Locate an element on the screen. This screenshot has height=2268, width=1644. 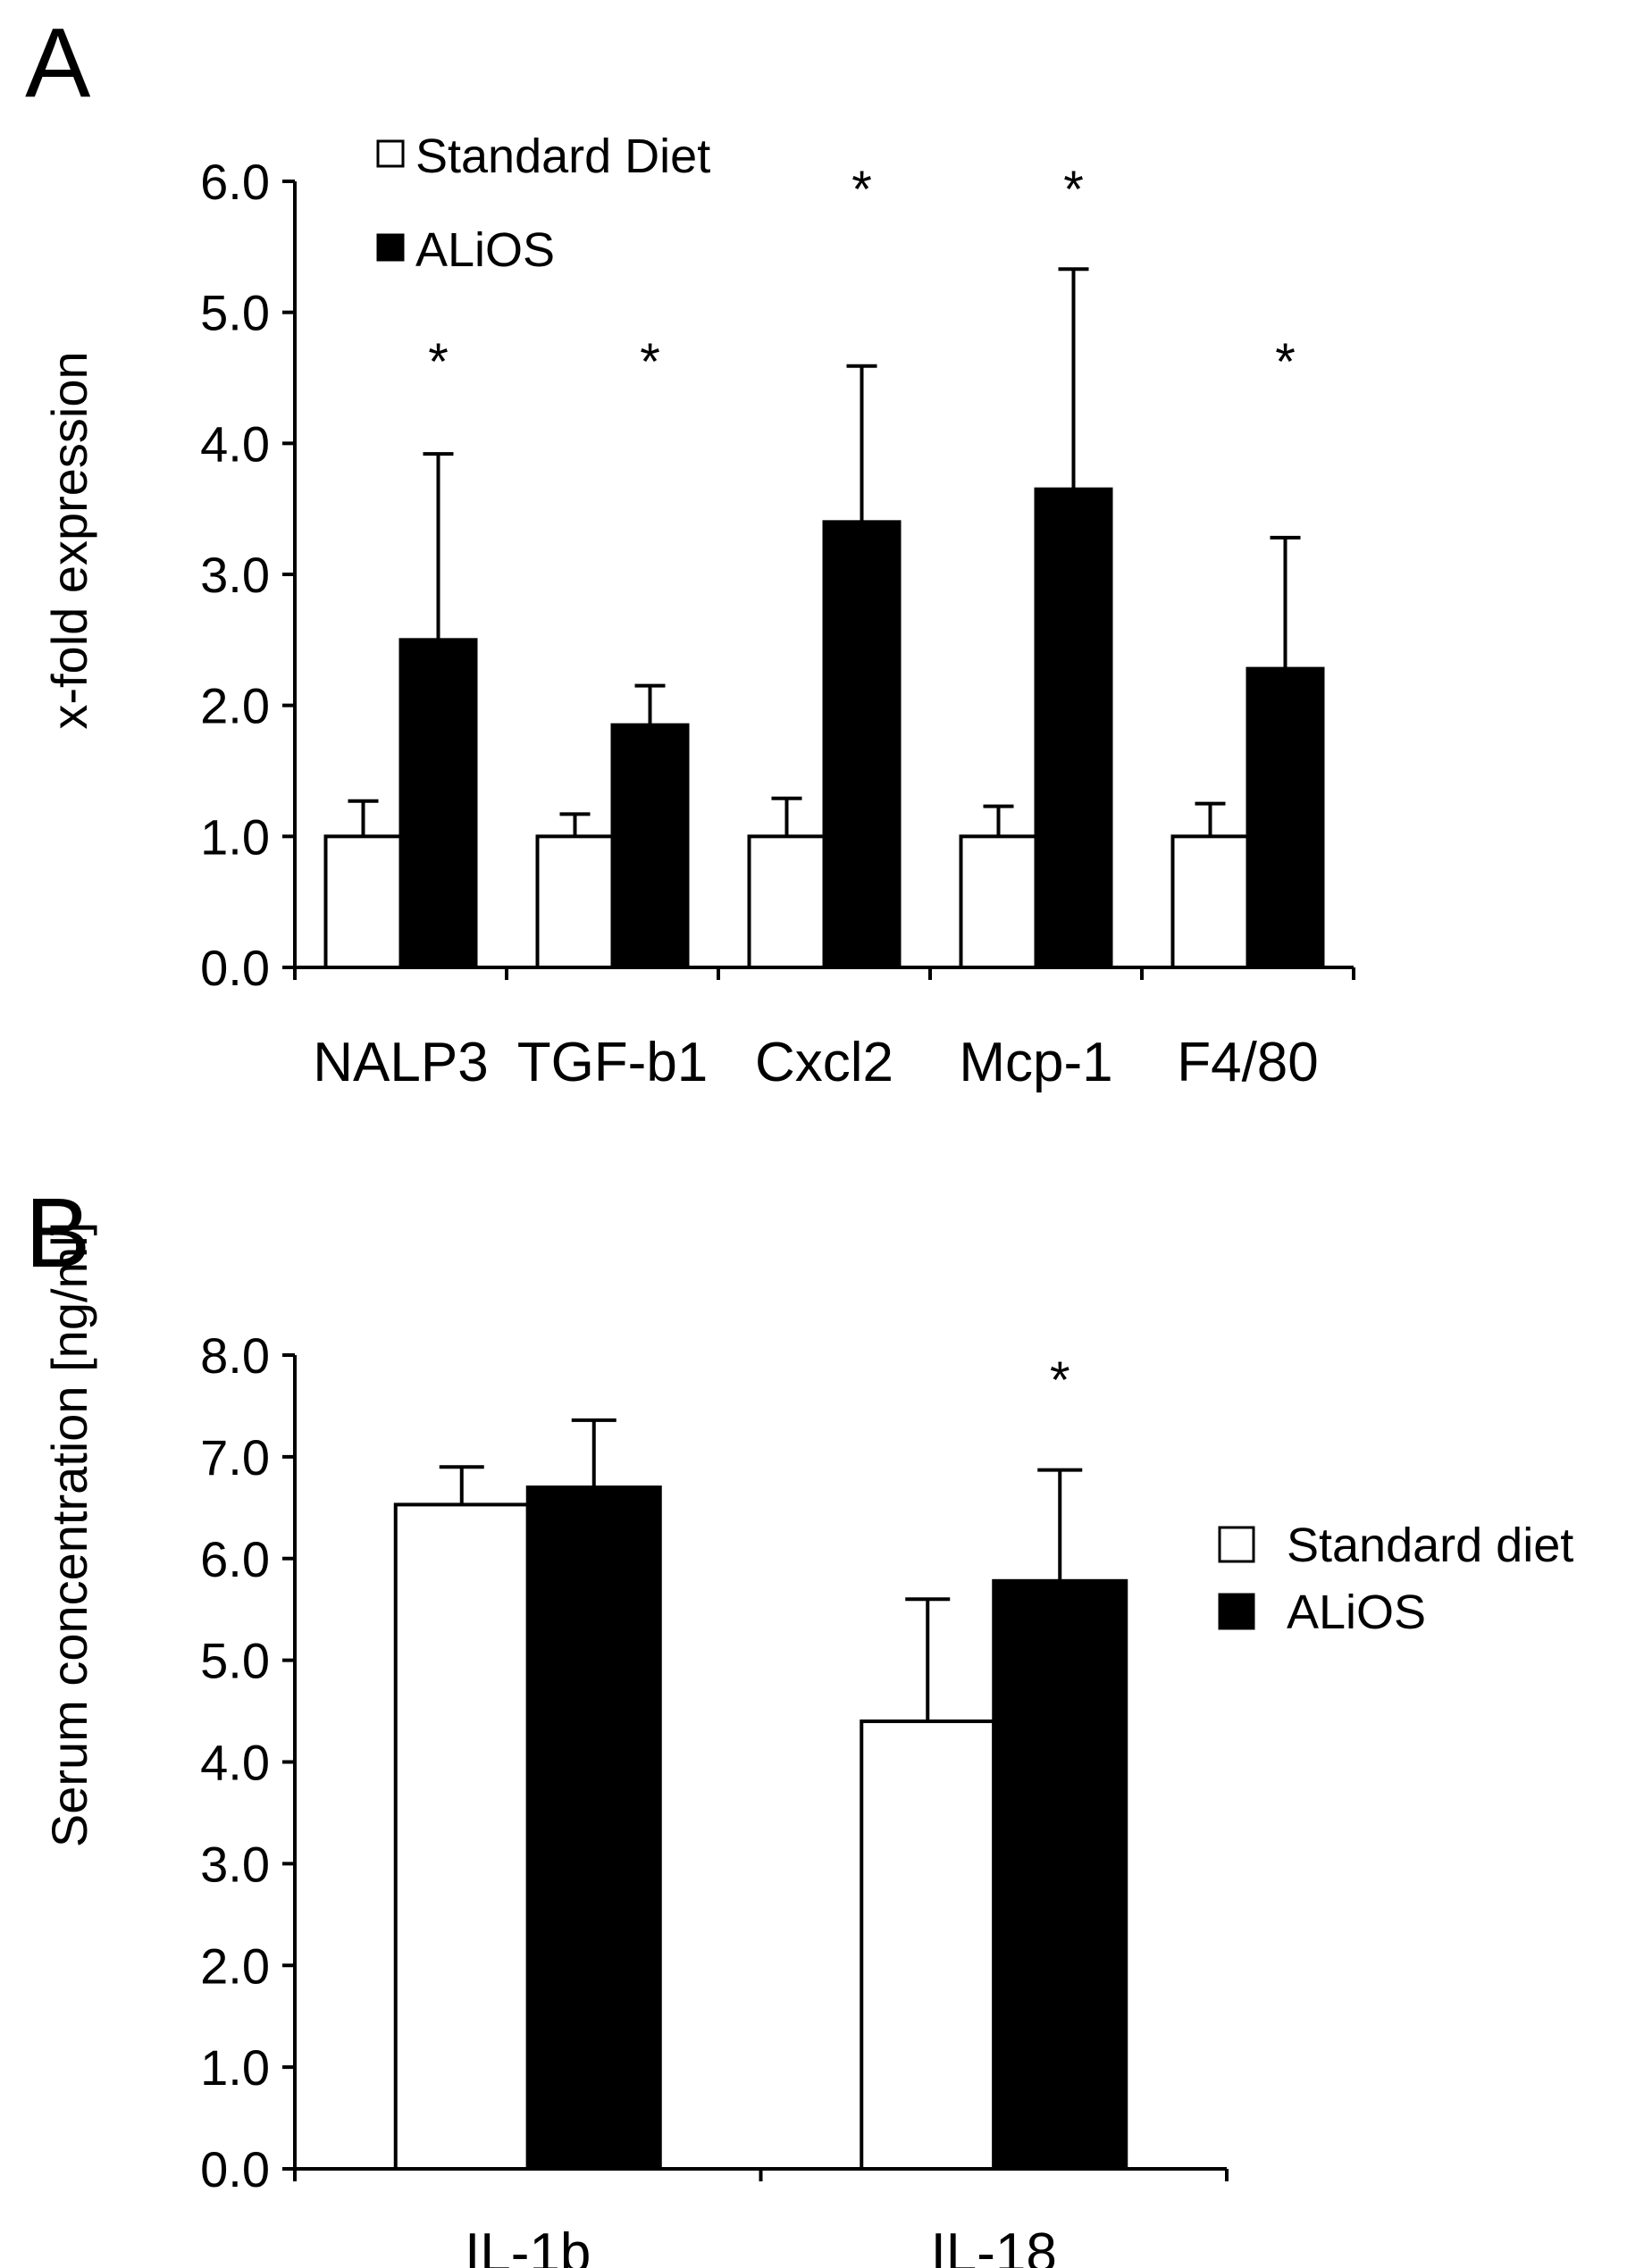
legend-b: Standard diet ALiOS is located at coordinates (1395, 1579).